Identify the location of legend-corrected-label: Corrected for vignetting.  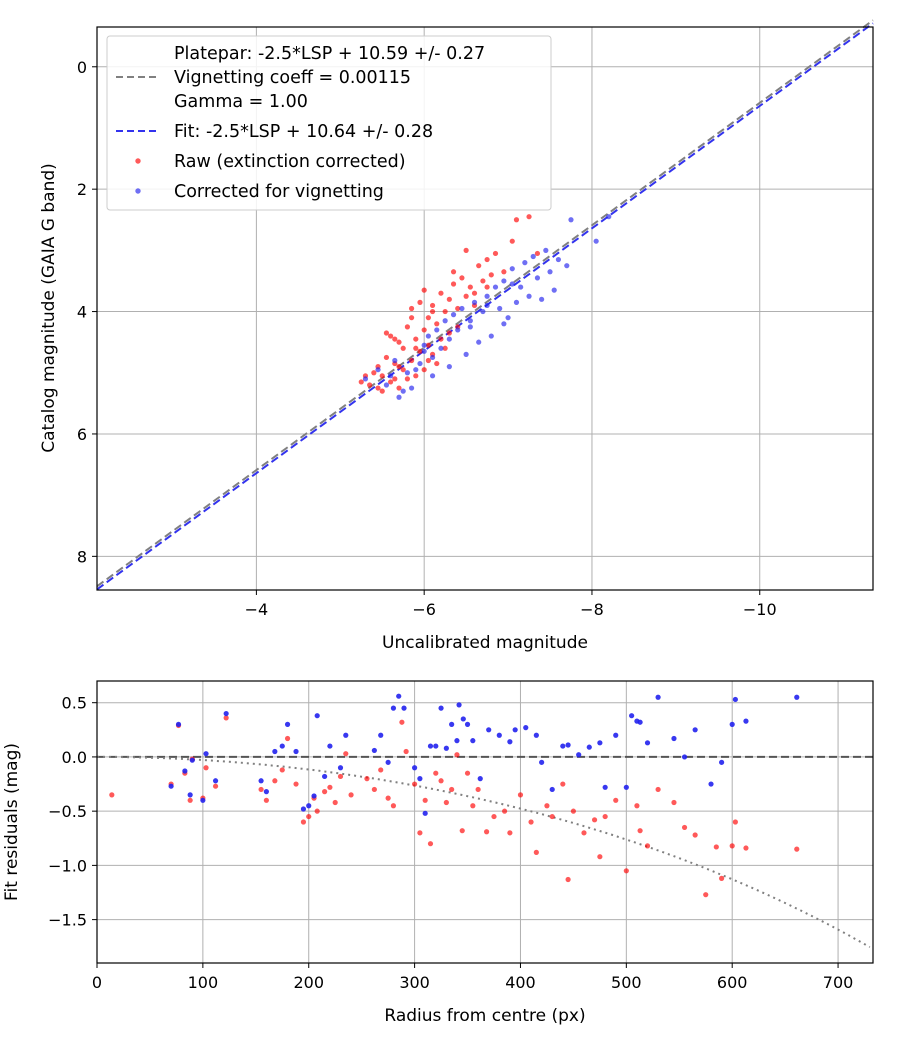
(279, 192).